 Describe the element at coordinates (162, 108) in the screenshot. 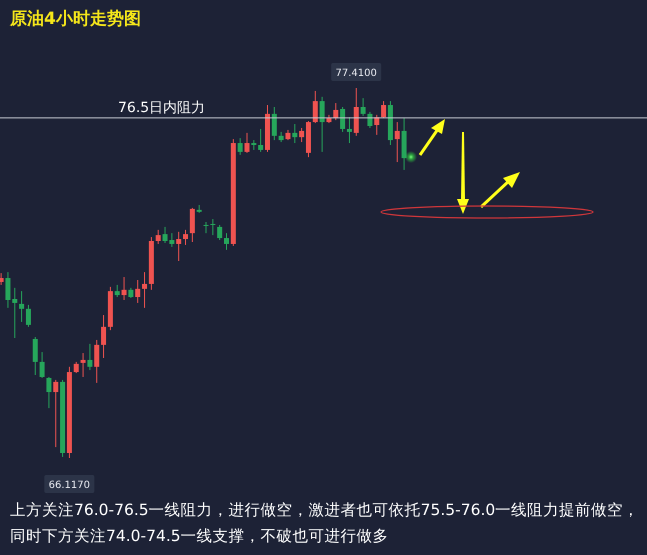

I see `ref-line-label: 76.5日内阻力` at that location.